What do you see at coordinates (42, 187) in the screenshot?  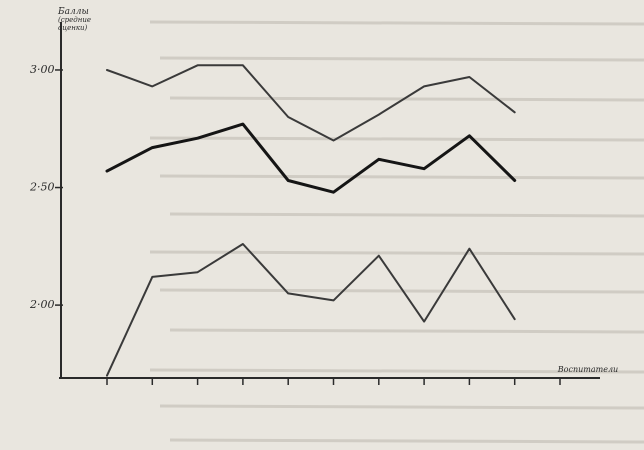 I see `y-tick-label: 2·50` at bounding box center [42, 187].